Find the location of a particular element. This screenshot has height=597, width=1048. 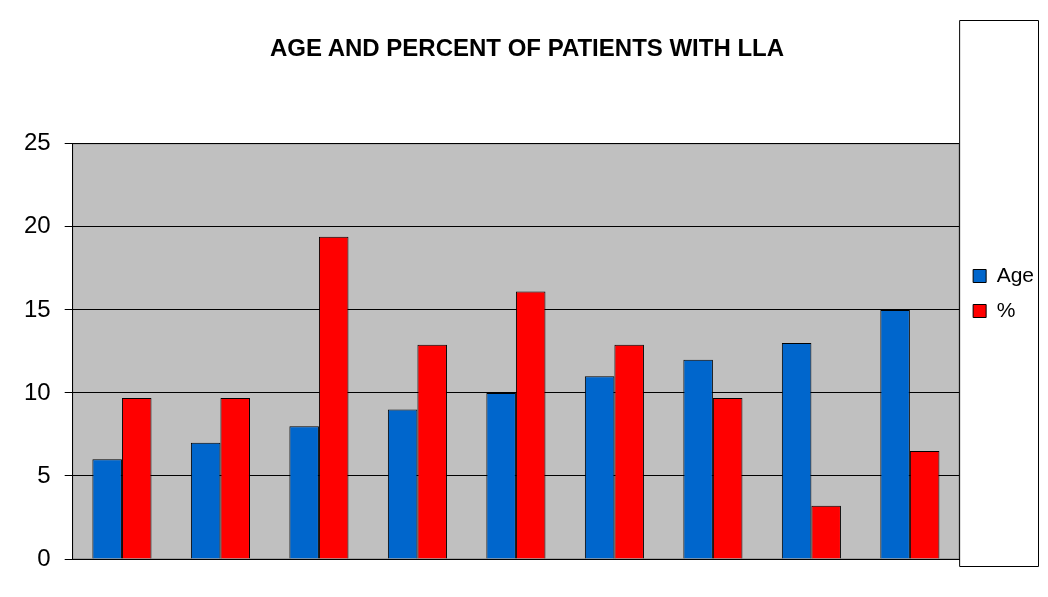

y-tick-label: 5 is located at coordinates (44, 474).